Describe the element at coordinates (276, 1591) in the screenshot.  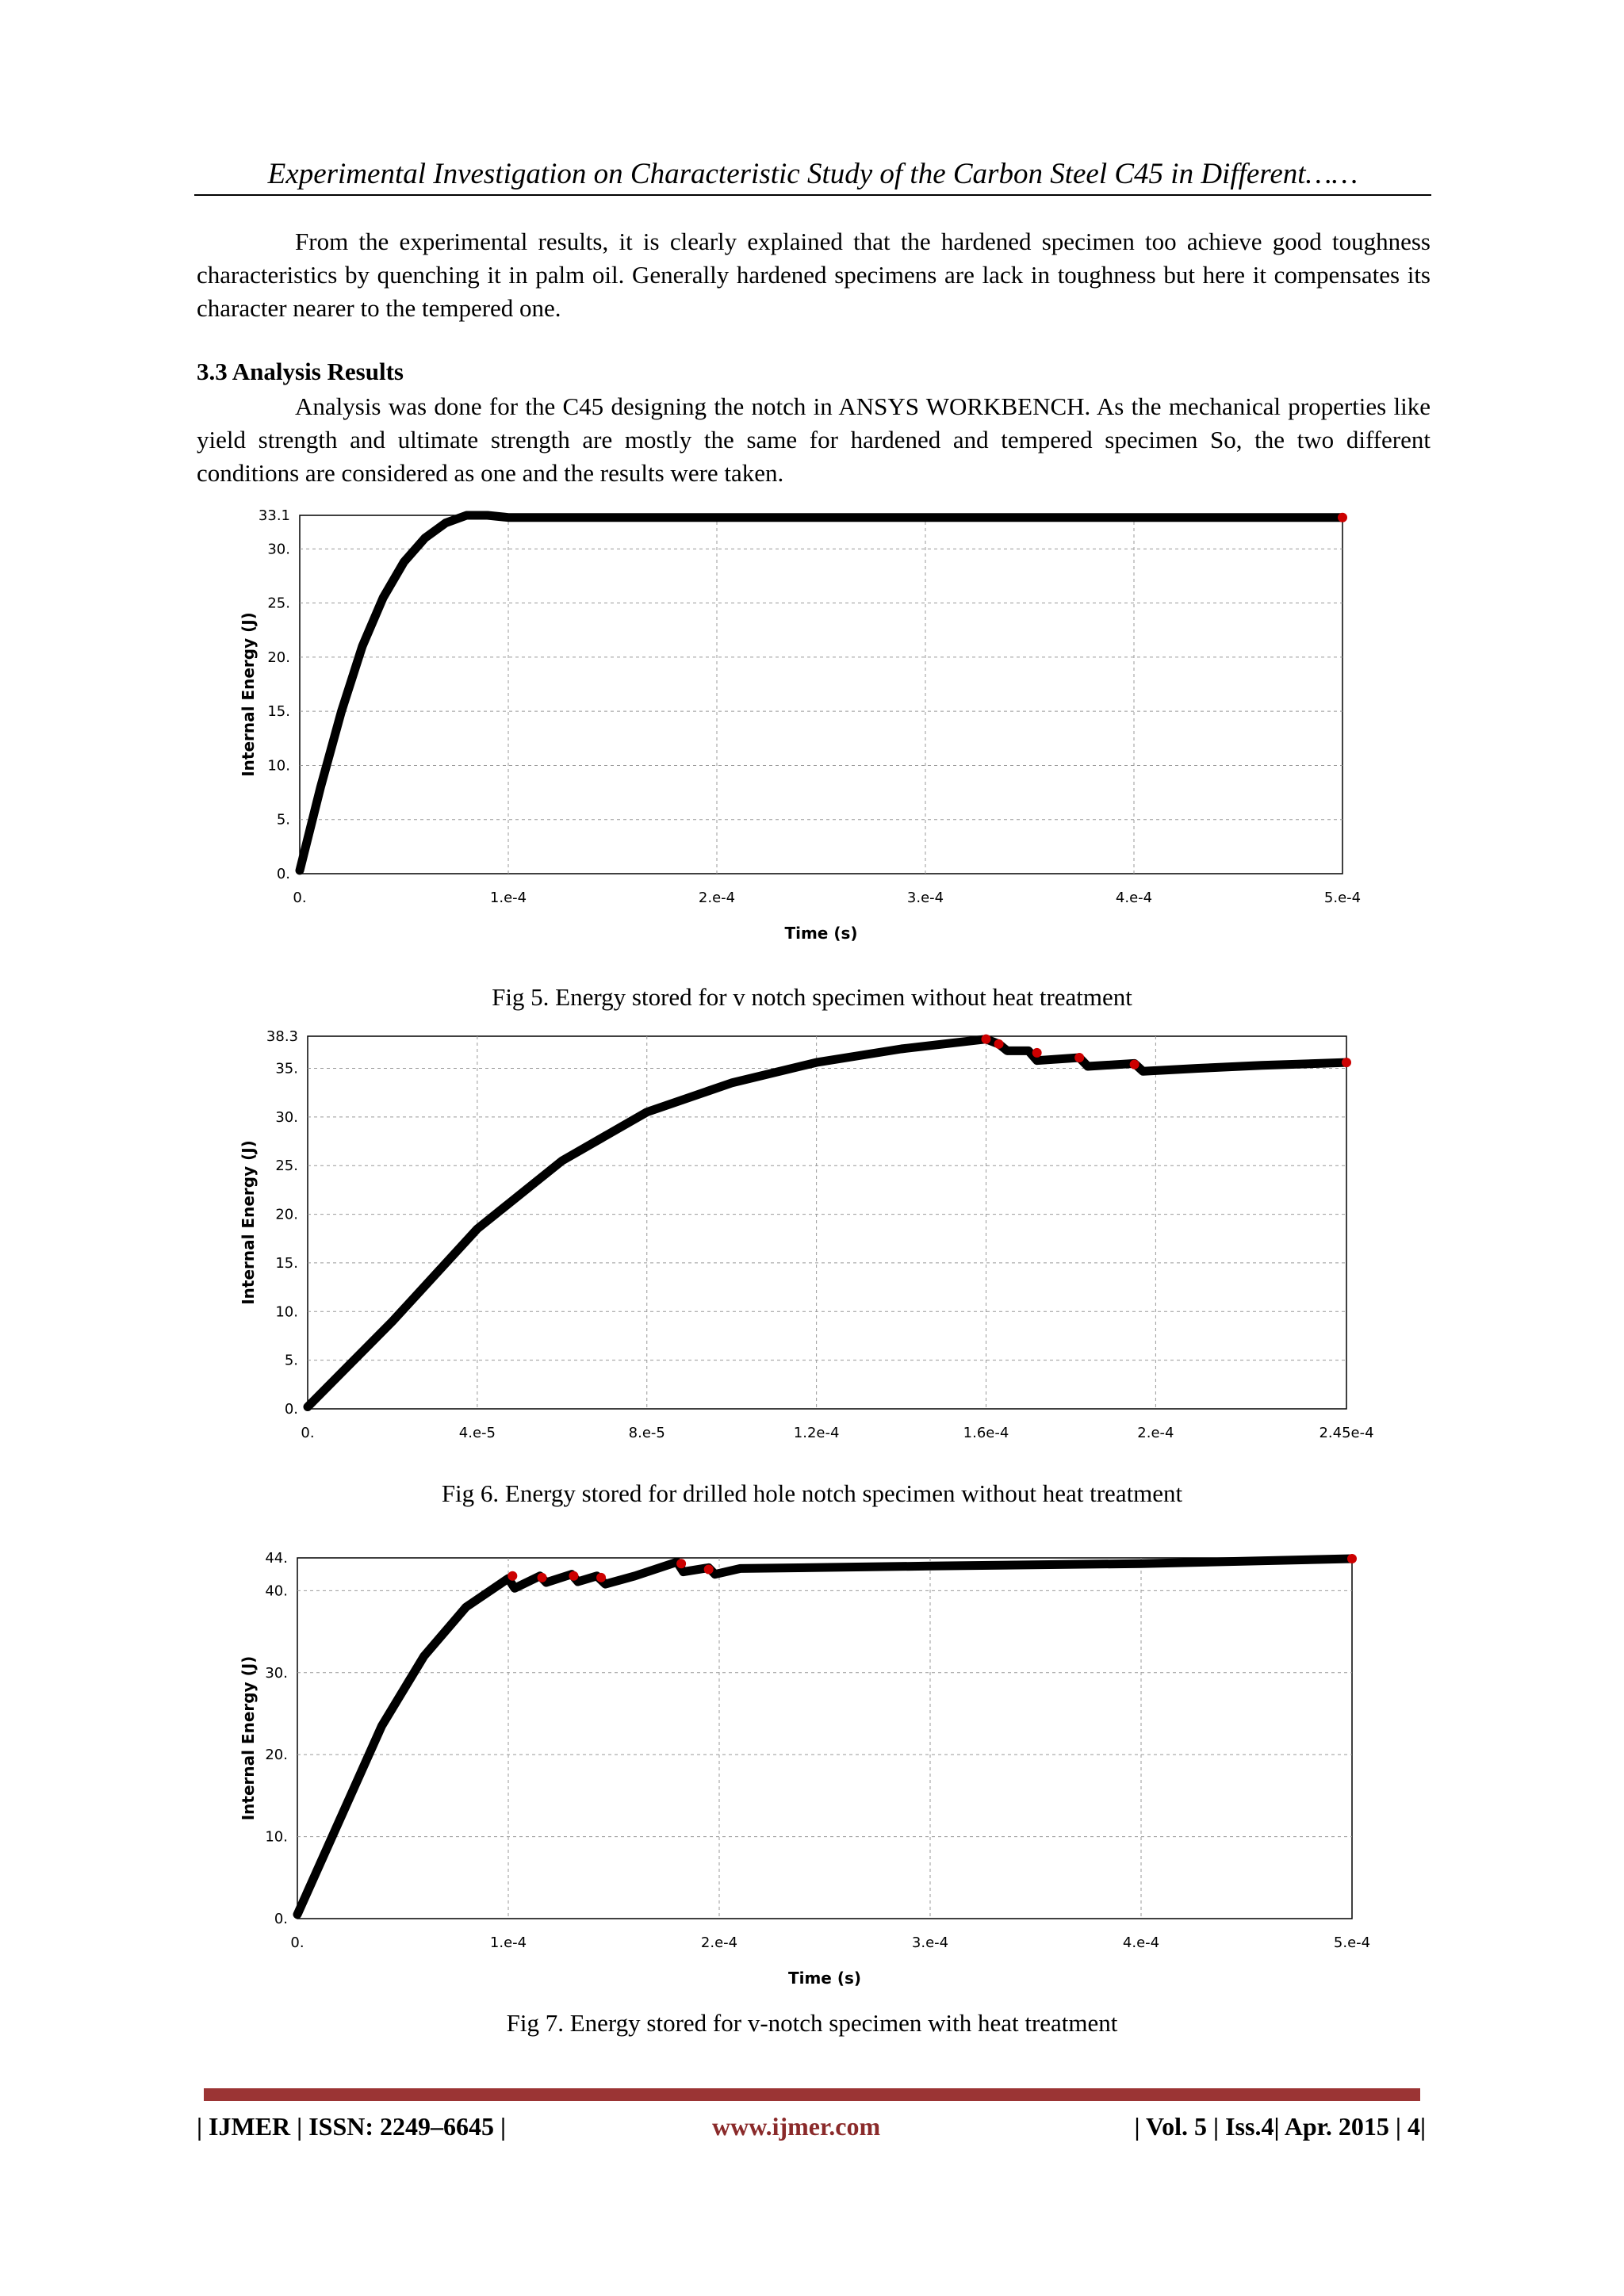
I see `y-tick-label: 40.` at that location.